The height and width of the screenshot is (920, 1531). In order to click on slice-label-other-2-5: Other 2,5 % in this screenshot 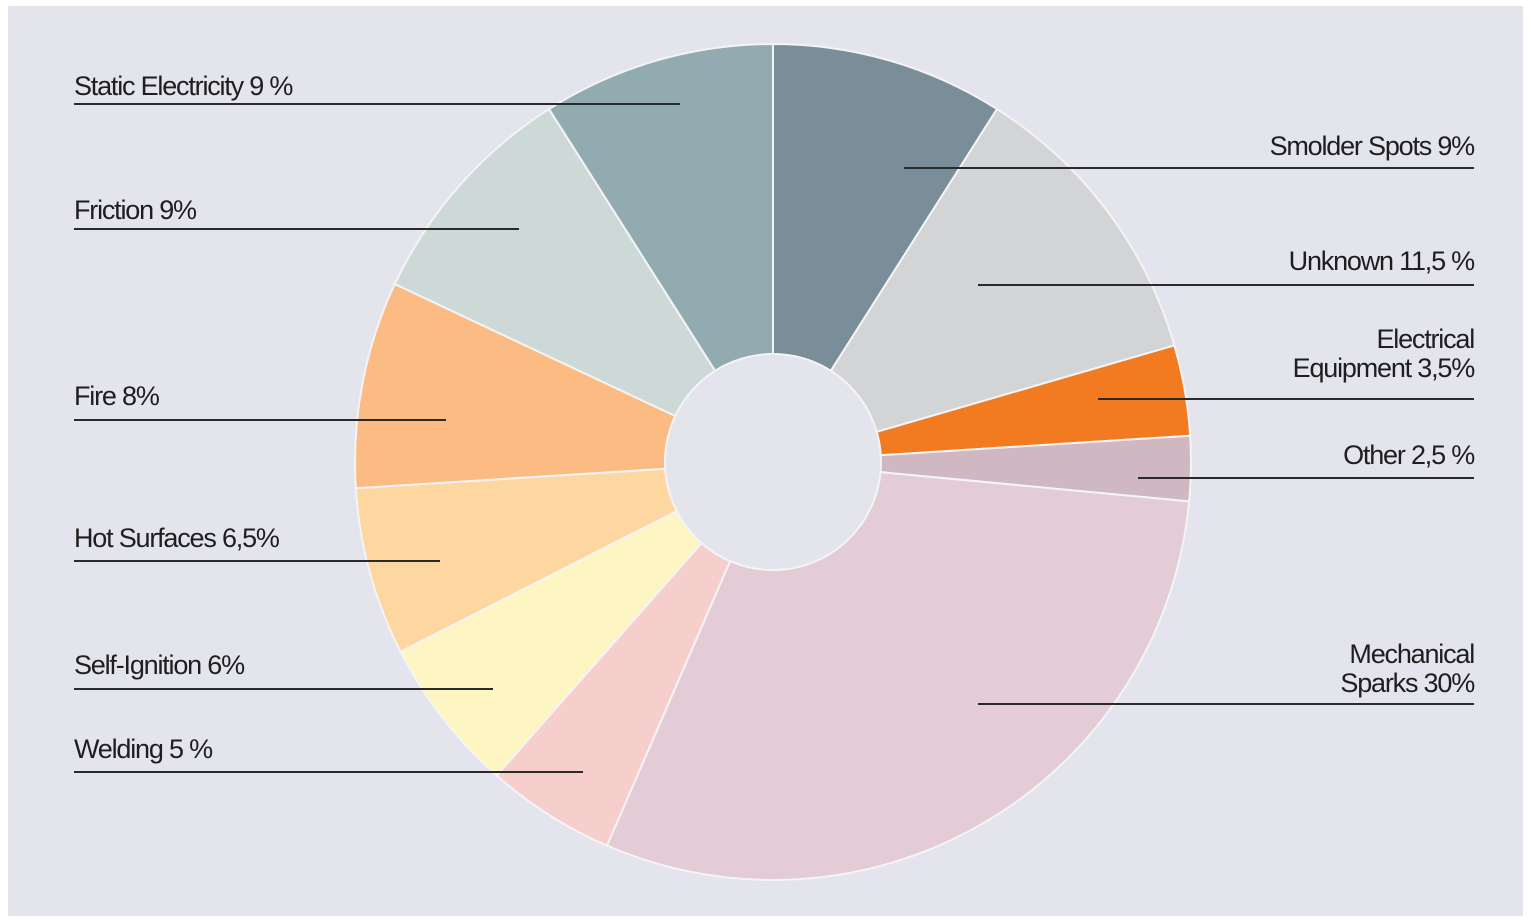, I will do `click(1409, 455)`.